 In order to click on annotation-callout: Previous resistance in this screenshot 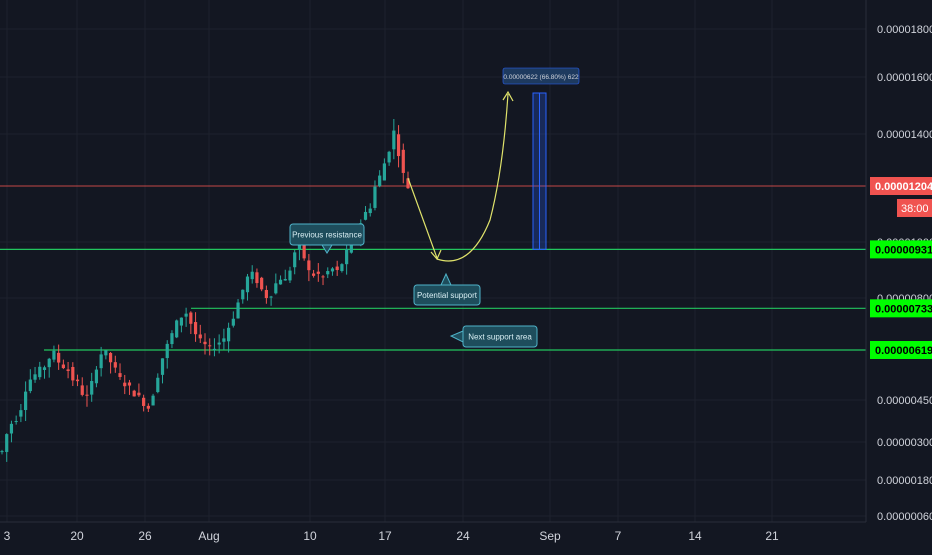, I will do `click(327, 238)`.